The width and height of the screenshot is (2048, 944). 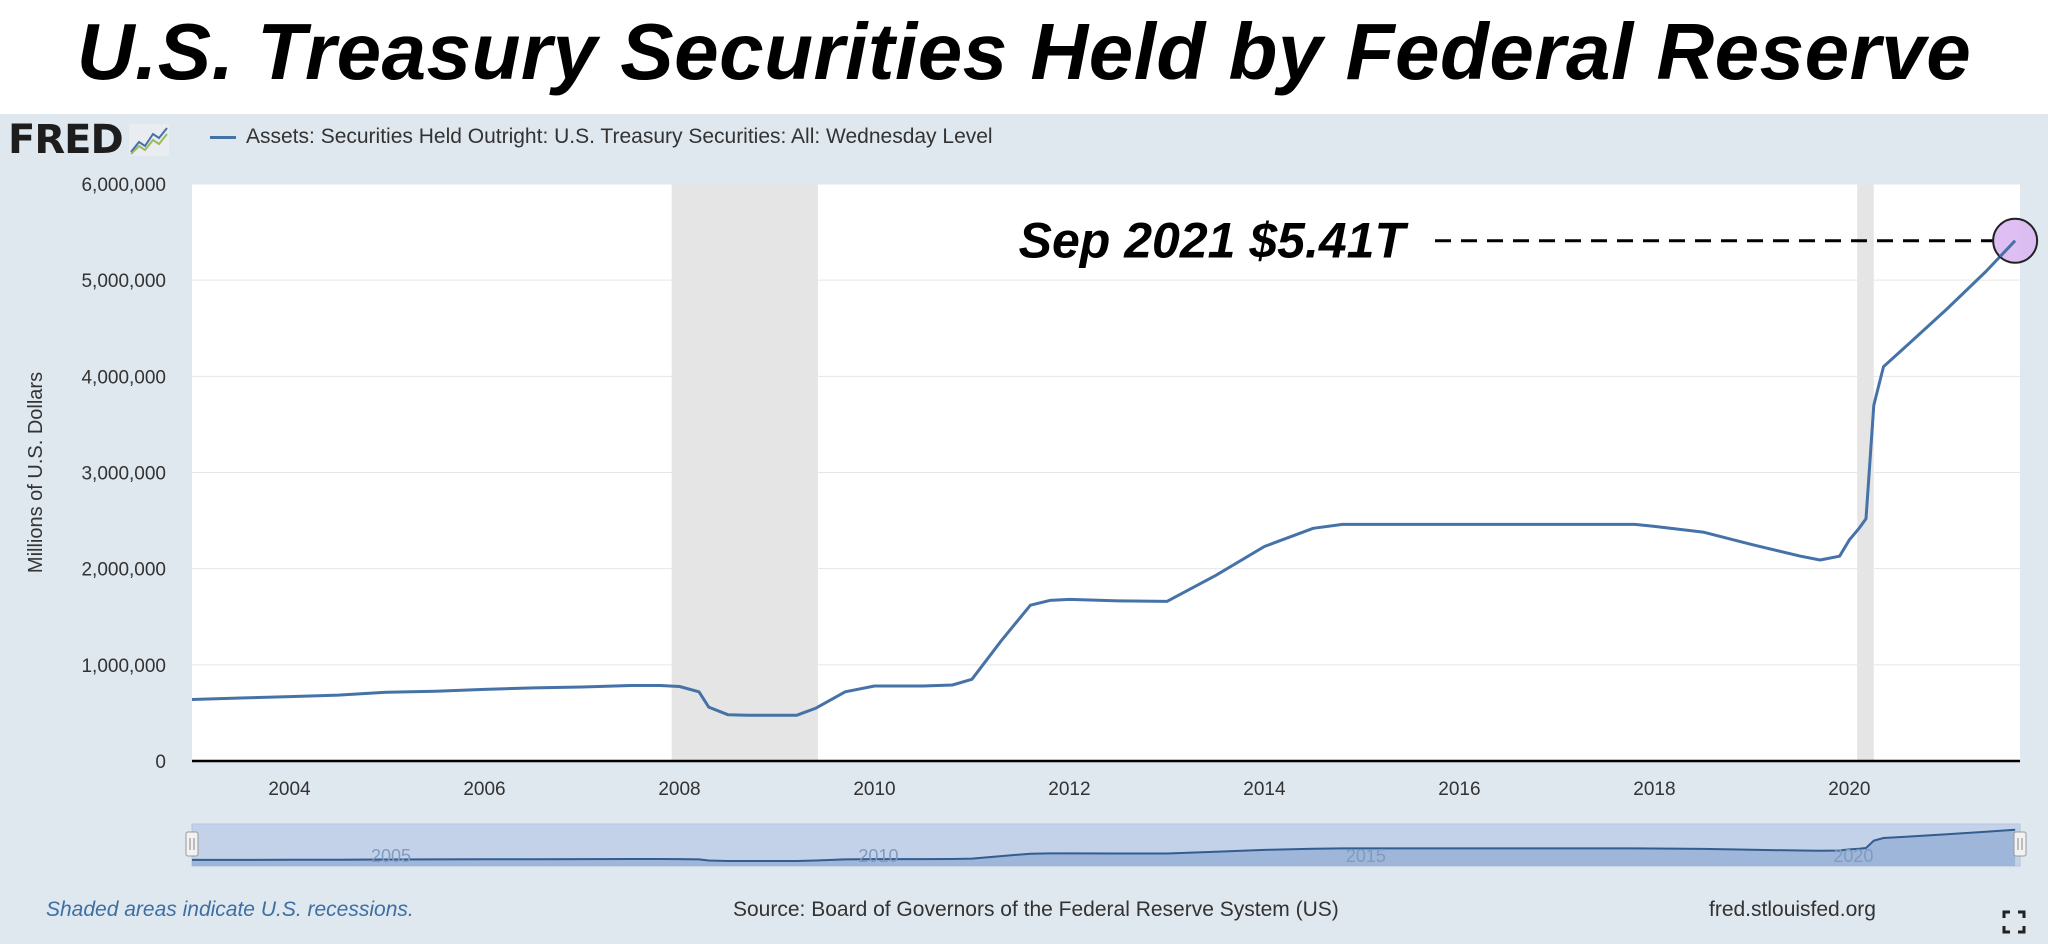 I want to click on x-tick-label: 2010, so click(x=874, y=789).